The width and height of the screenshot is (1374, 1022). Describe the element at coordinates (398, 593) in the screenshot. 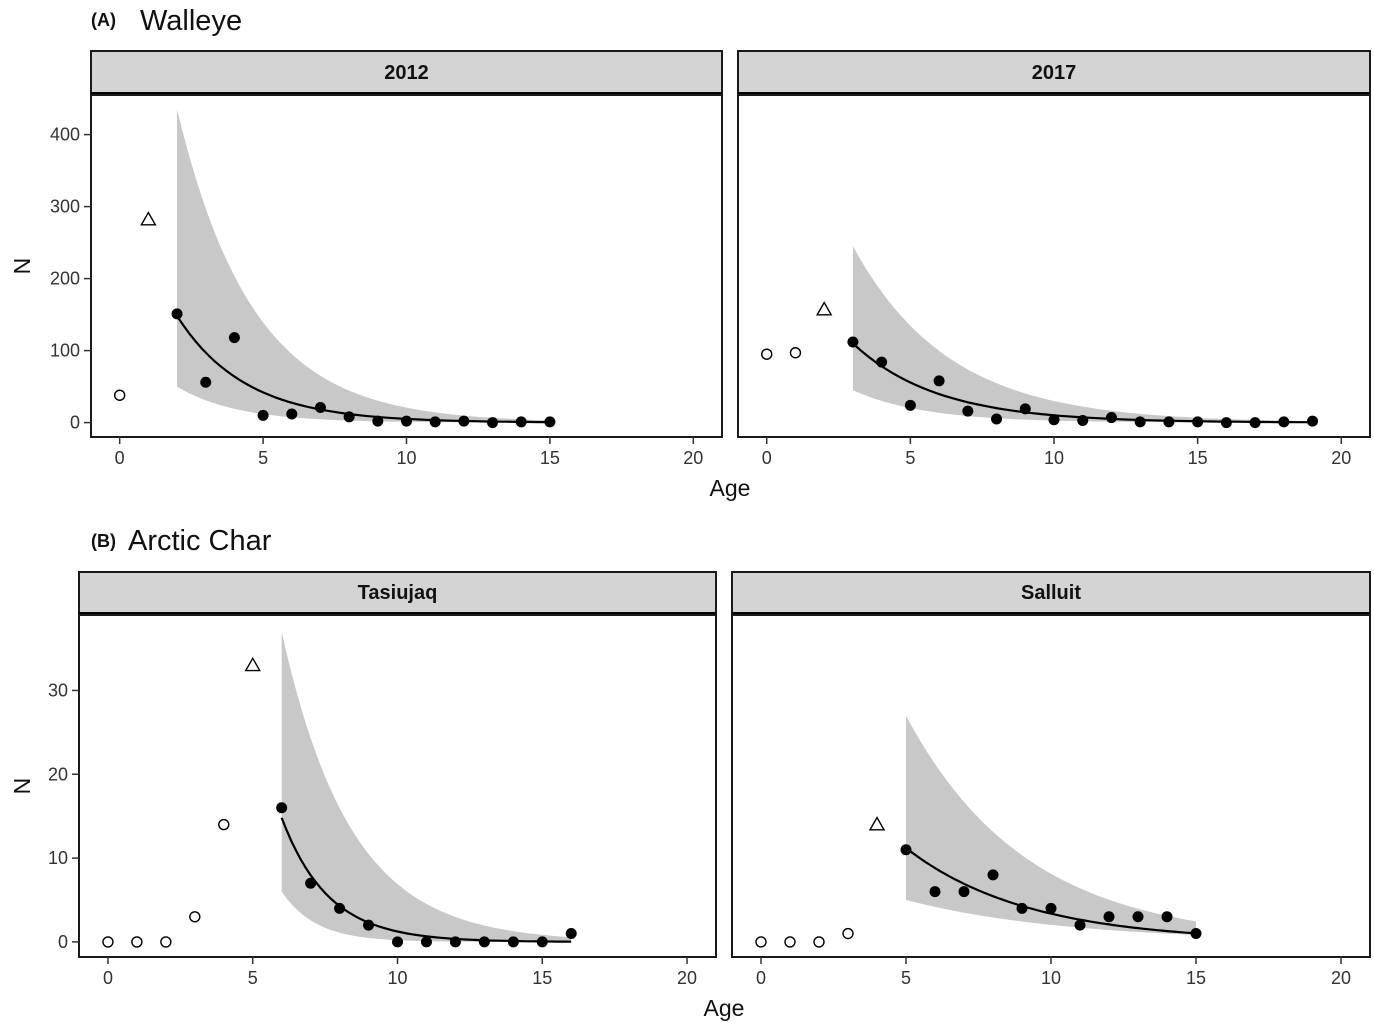

I see `facet-strip-label: Tasiujaq` at that location.